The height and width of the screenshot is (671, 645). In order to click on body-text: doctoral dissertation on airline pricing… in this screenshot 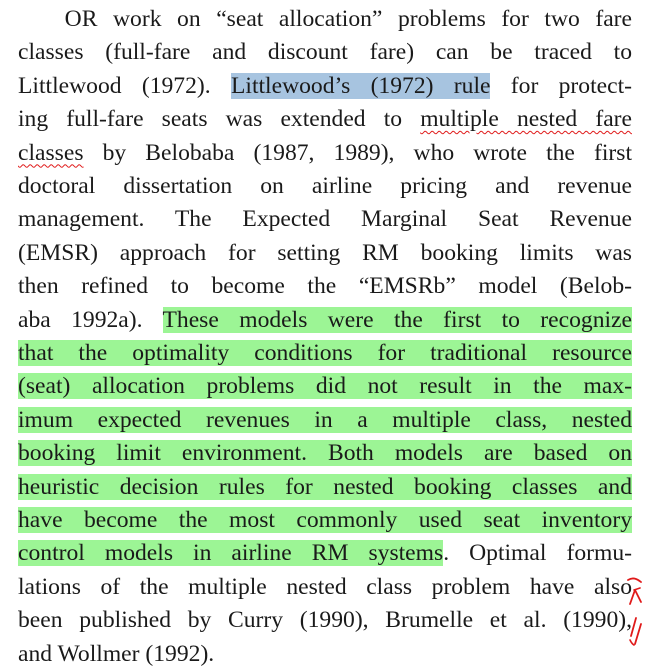, I will do `click(325, 186)`.